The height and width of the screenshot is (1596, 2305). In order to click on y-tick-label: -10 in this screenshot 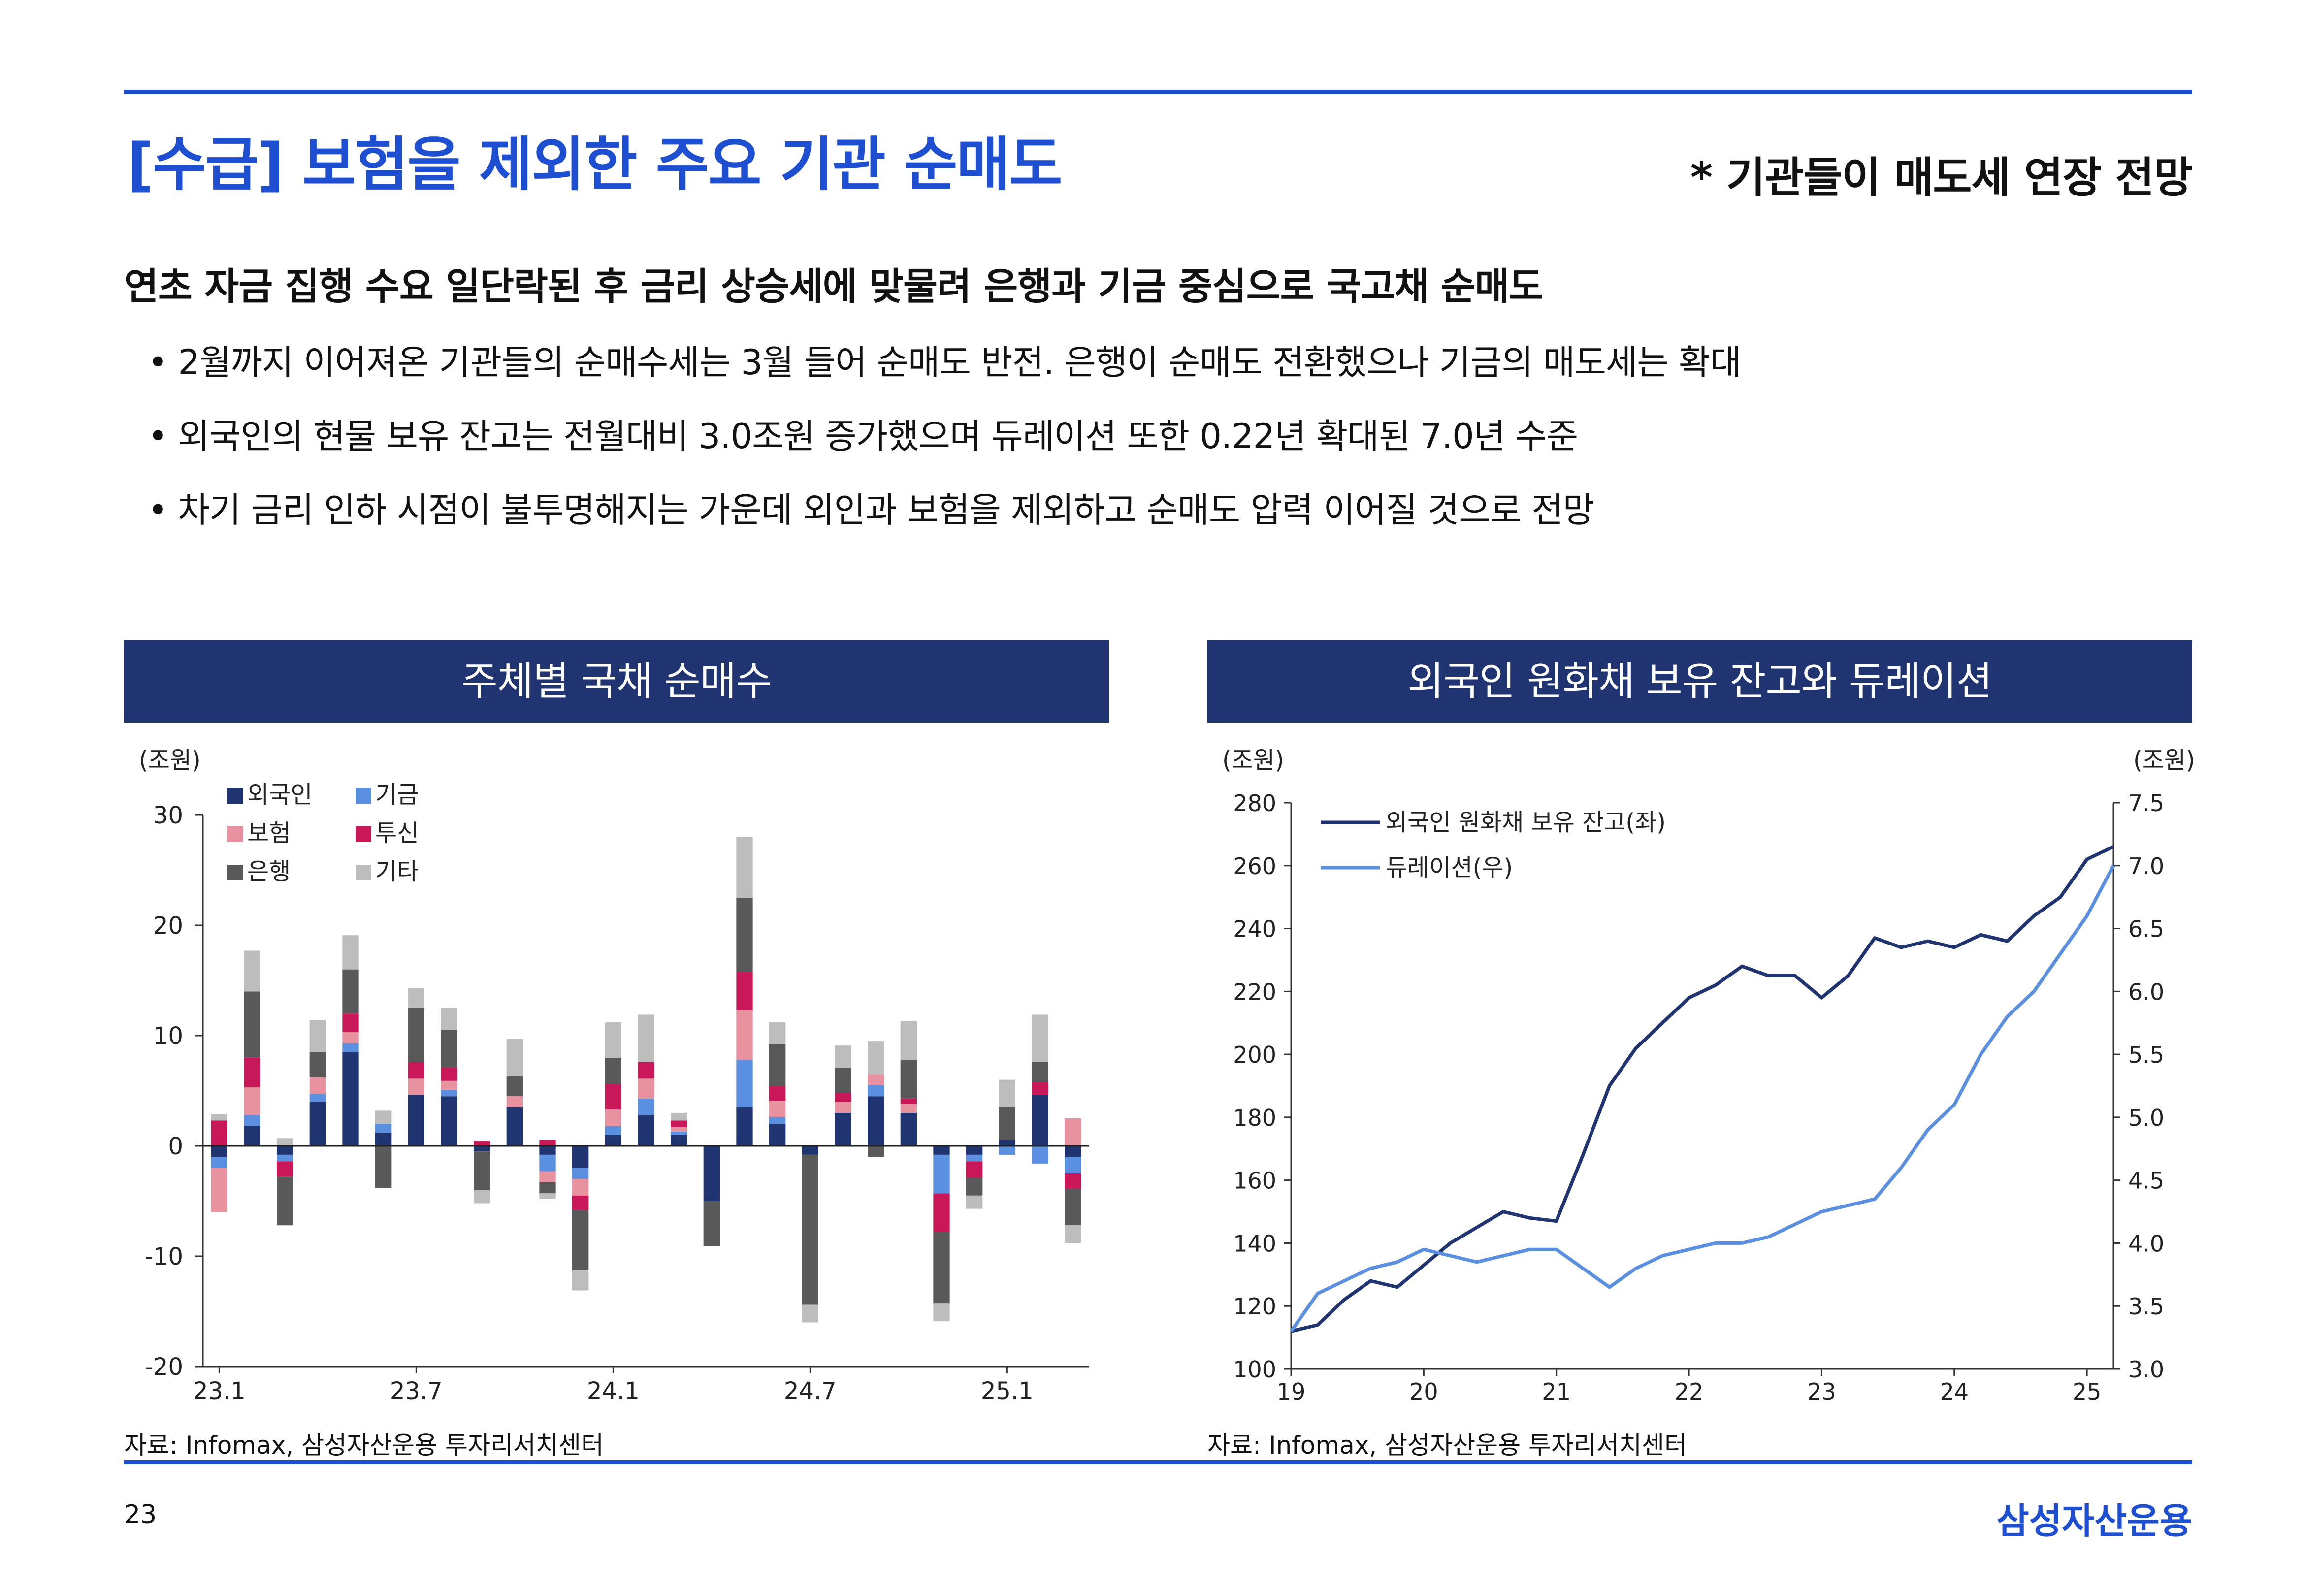, I will do `click(164, 1256)`.